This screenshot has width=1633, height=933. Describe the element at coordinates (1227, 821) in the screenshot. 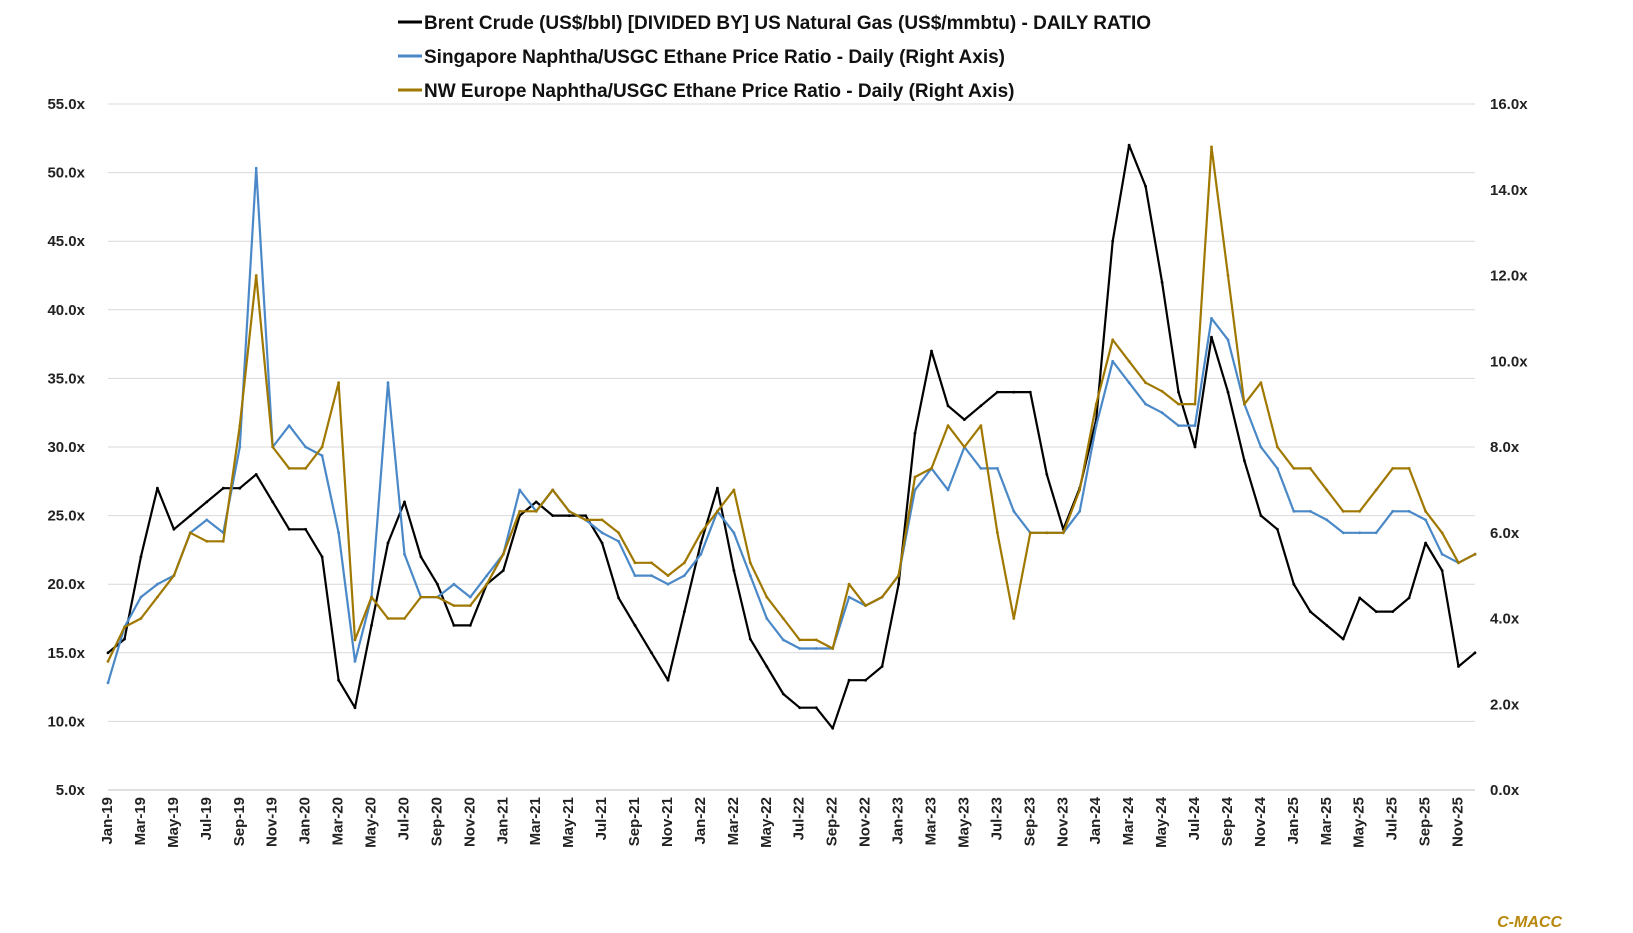

I see `x-tick-label: Sep-24` at that location.